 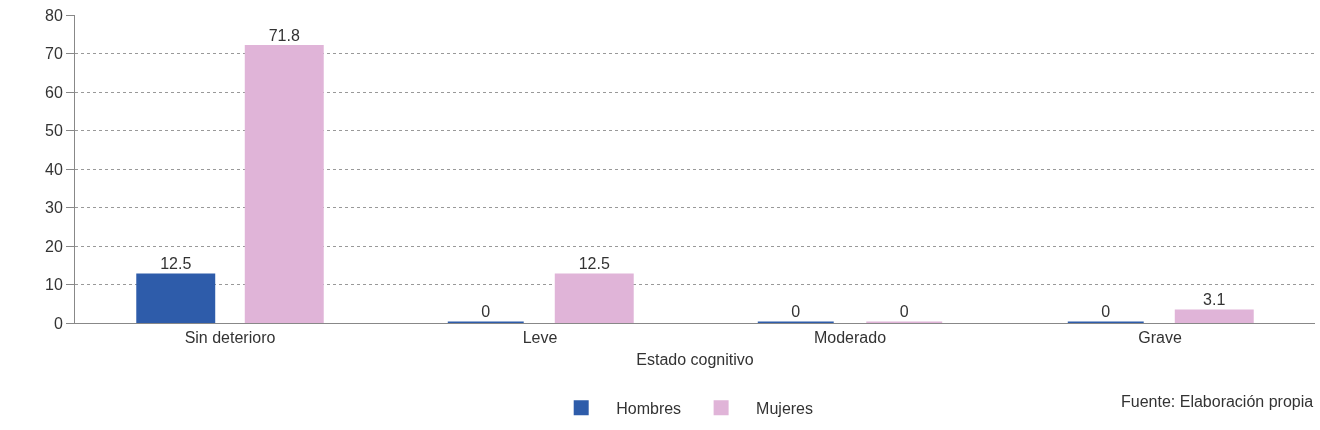 I want to click on y-tick-label: 70, so click(x=54, y=54).